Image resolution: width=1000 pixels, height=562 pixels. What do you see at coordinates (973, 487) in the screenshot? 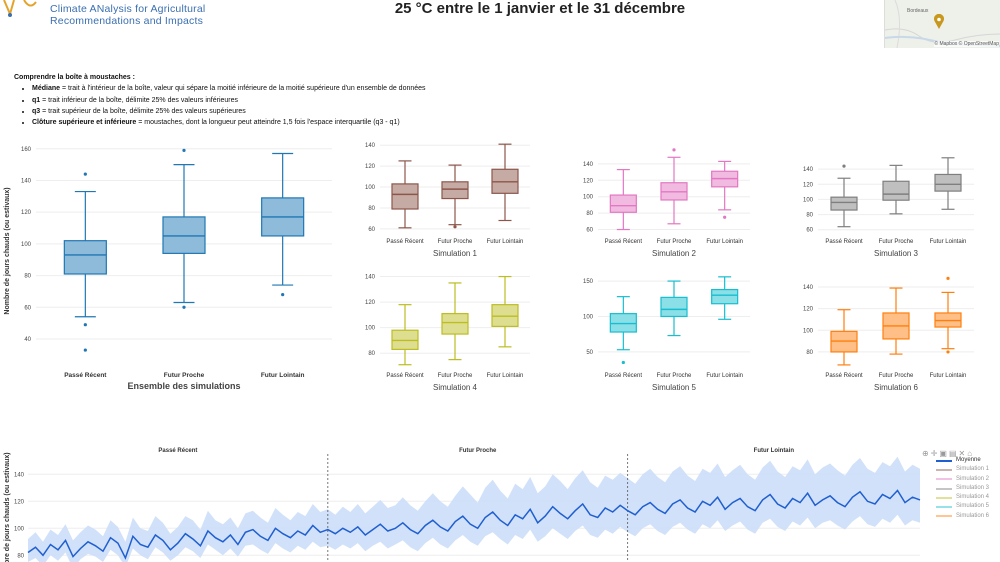
I see `legend-label: Simulation 3` at bounding box center [973, 487].